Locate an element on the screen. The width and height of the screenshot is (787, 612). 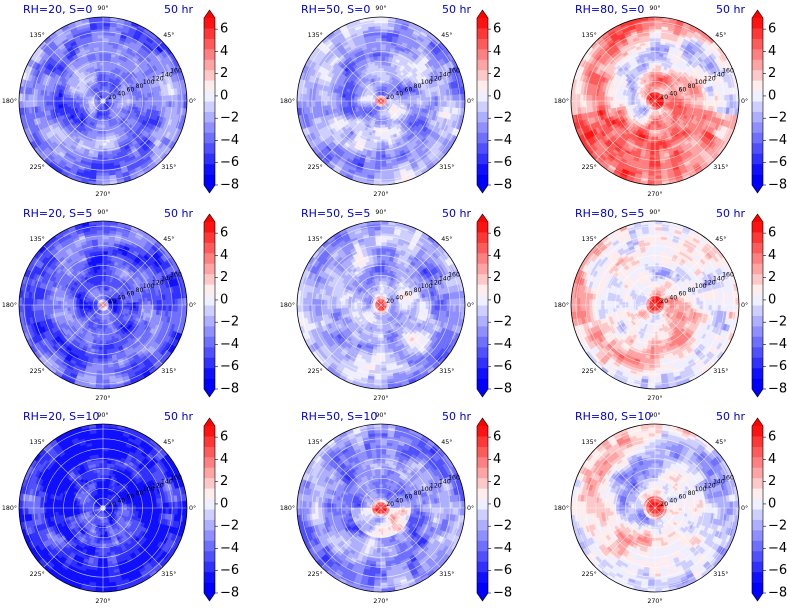
colorbar-tick-label: 4 is located at coordinates (224, 51).